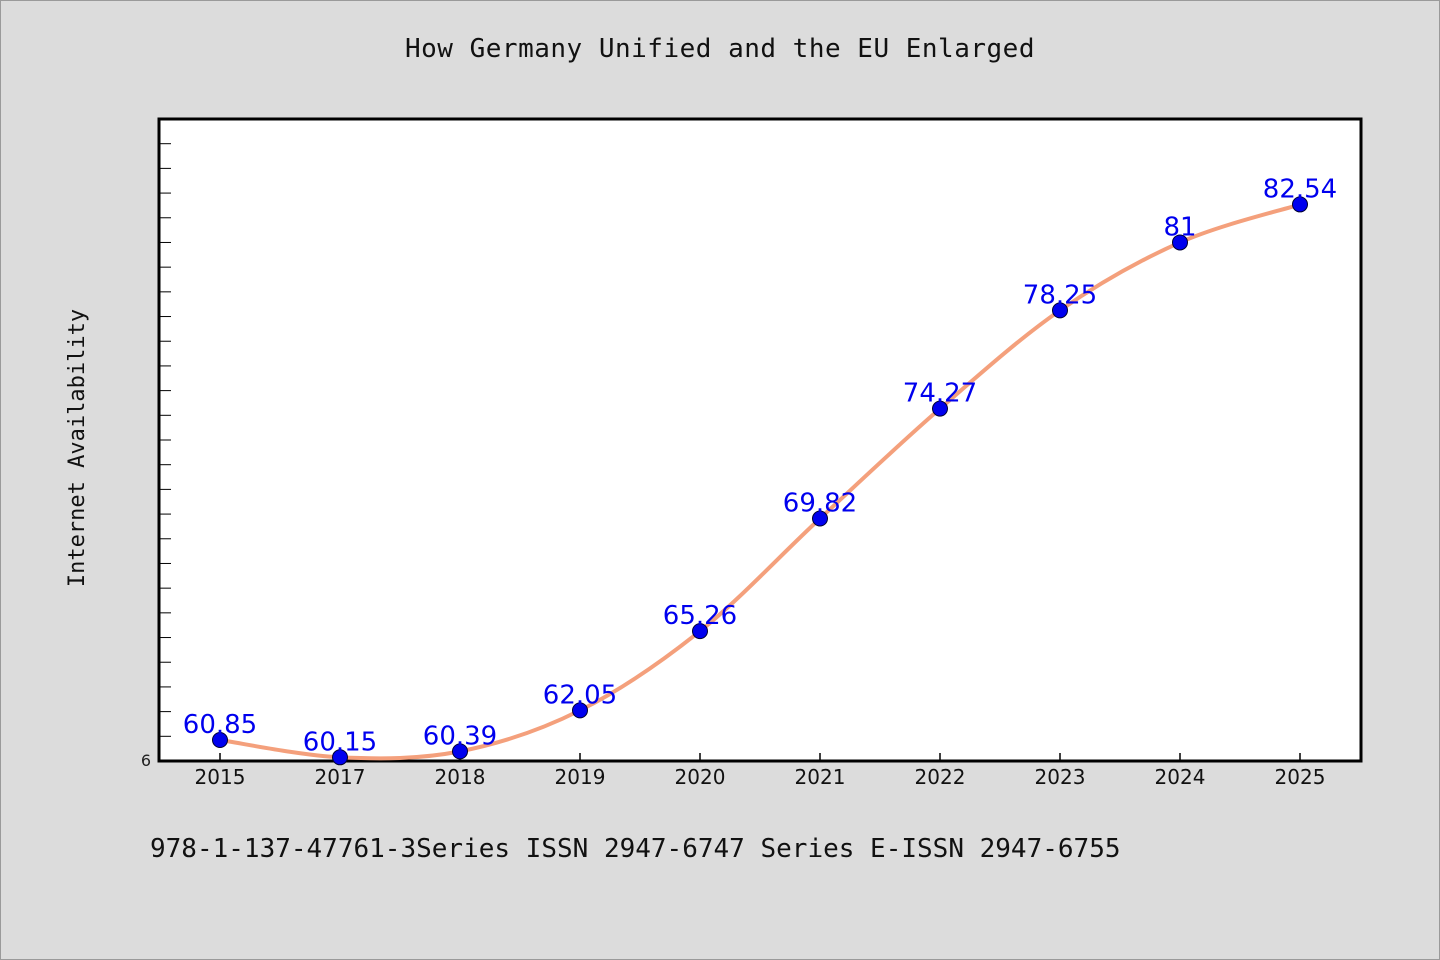  I want to click on data-label: 60.39, so click(460, 736).